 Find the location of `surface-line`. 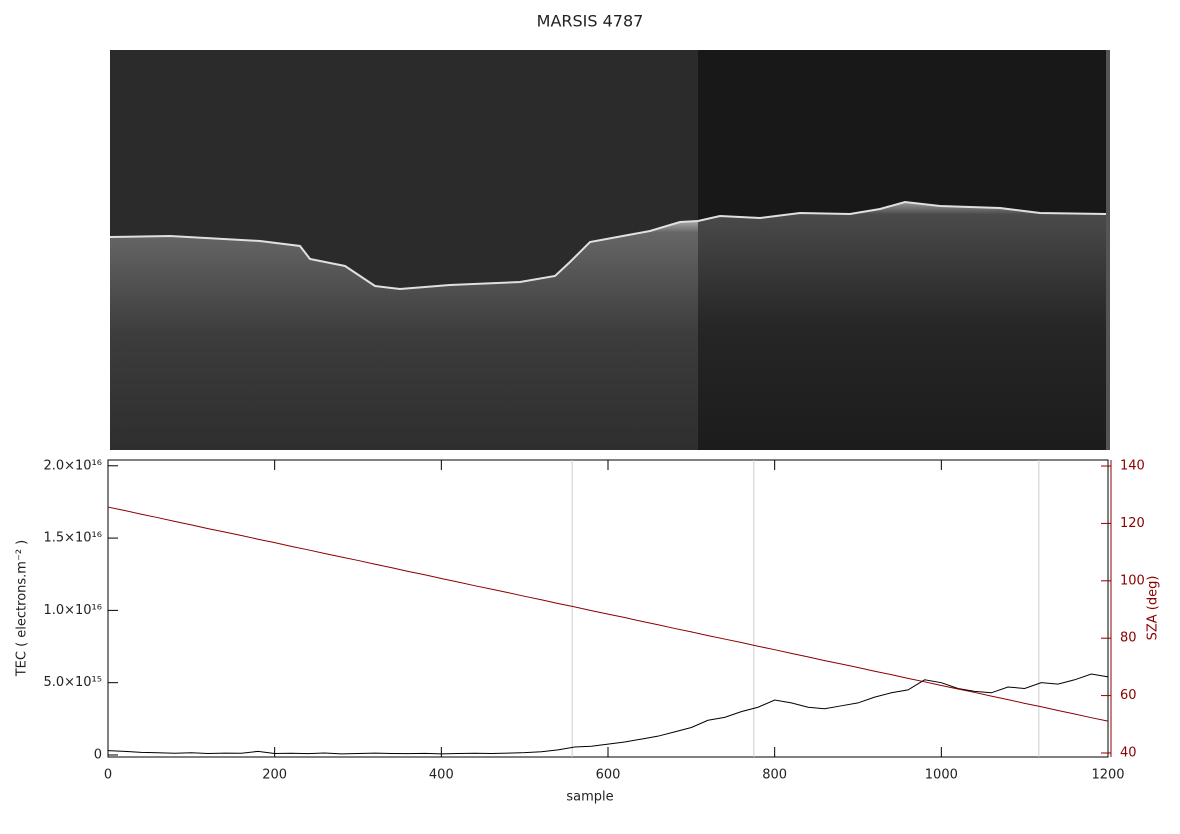

surface-line is located at coordinates (608, 245).